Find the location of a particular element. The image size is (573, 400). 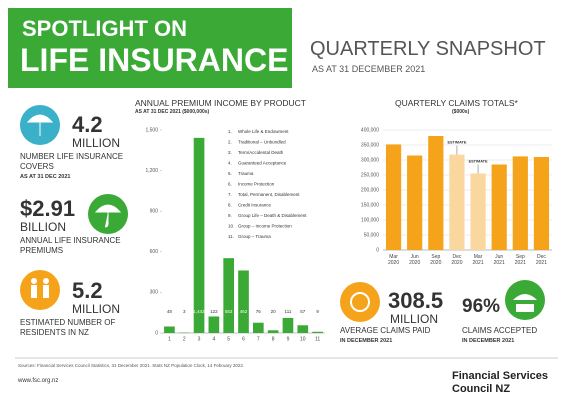

legend-number: 2. is located at coordinates (230, 142).